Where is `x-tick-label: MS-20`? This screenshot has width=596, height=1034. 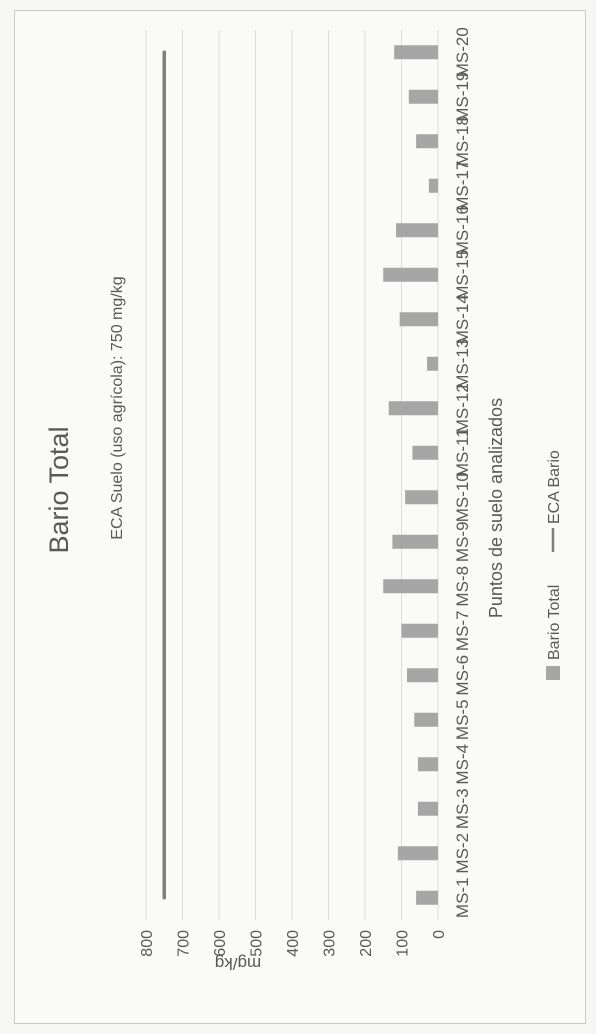
x-tick-label: MS-20 is located at coordinates (462, 52).